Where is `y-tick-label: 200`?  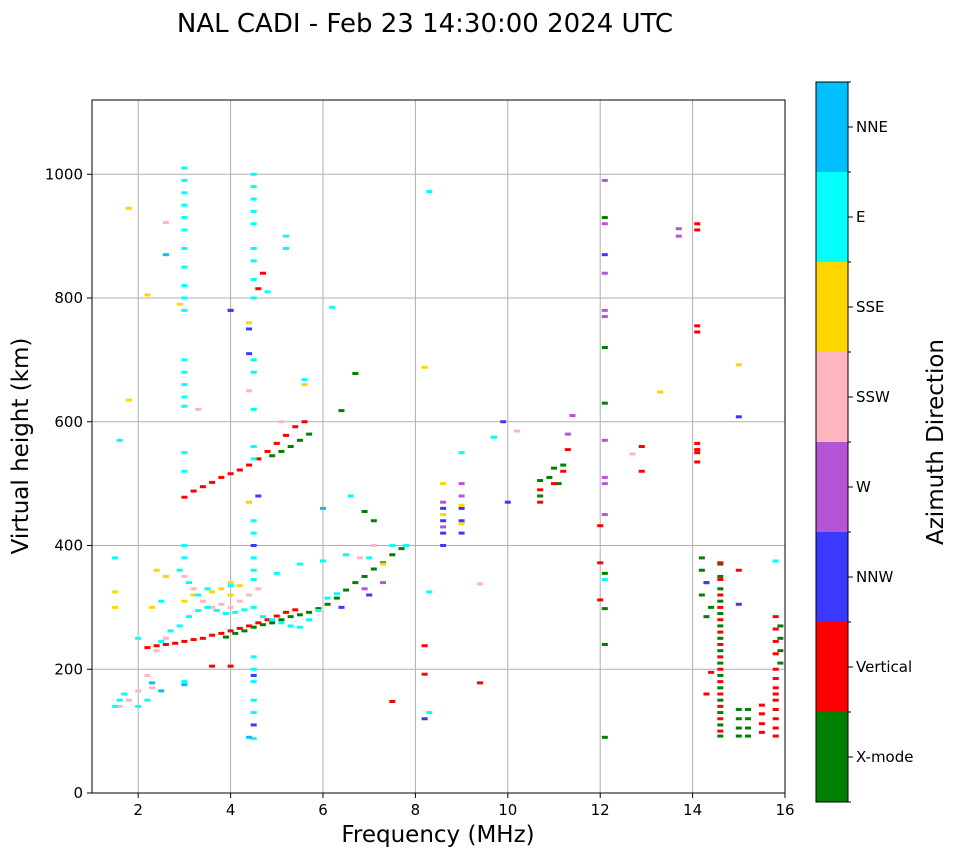 y-tick-label: 200 is located at coordinates (68, 669).